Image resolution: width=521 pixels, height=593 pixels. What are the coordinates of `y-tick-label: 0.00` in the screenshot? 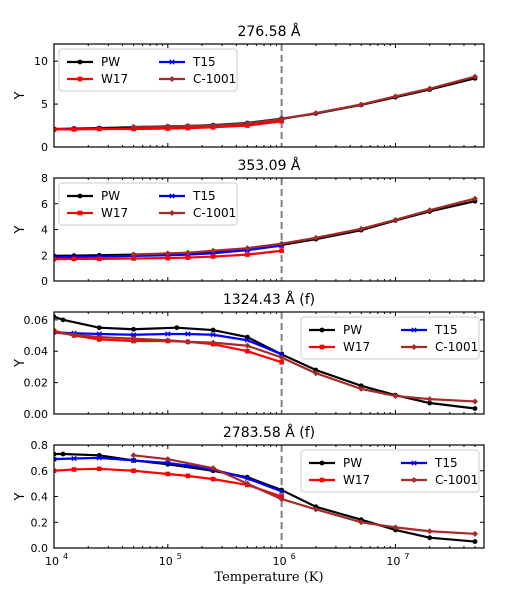 It's located at (36, 414).